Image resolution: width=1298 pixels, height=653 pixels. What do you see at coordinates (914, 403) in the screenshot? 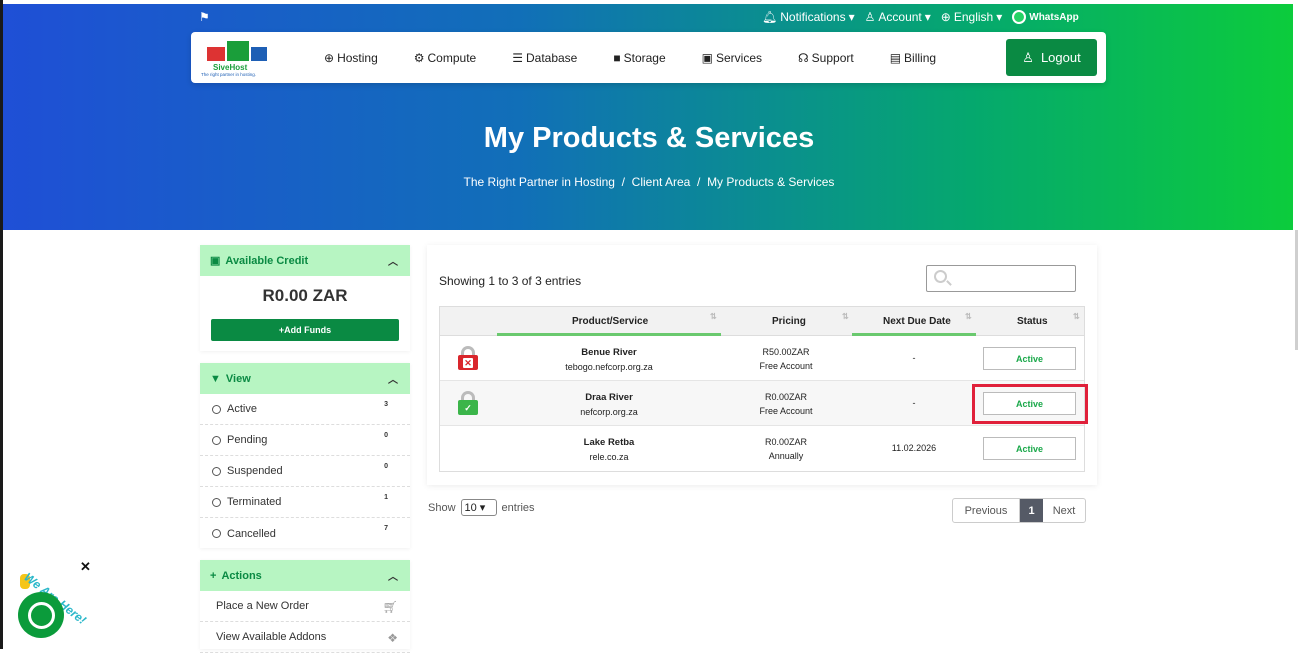
I see `due-date-cell: -` at bounding box center [914, 403].